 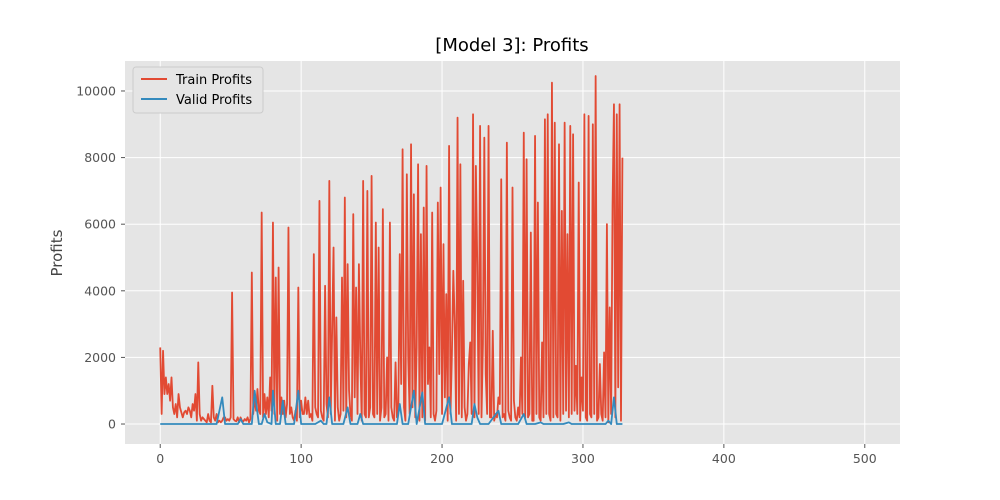 What do you see at coordinates (213, 80) in the screenshot?
I see `legend-label-train: Train Profits` at bounding box center [213, 80].